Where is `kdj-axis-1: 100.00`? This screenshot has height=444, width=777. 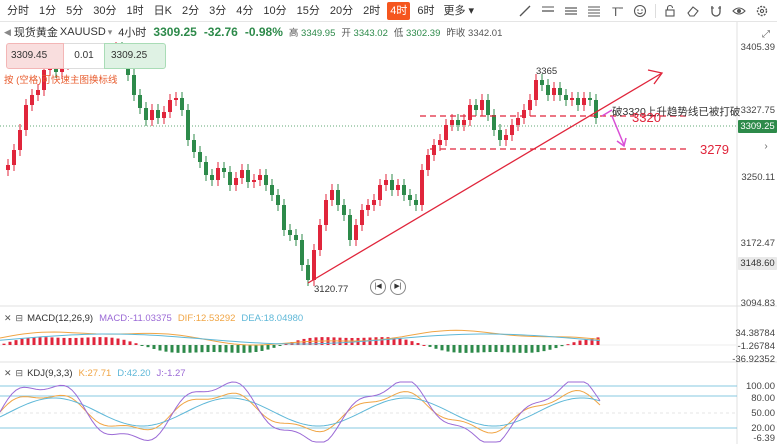
kdj-axis-1: 100.00 is located at coordinates (760, 386).